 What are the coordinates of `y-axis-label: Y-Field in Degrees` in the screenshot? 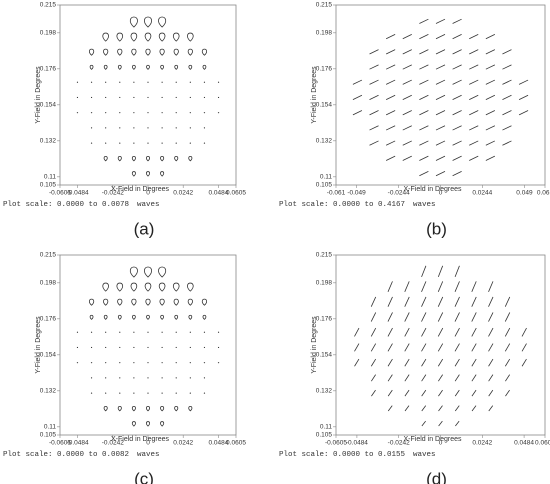 It's located at (38, 95).